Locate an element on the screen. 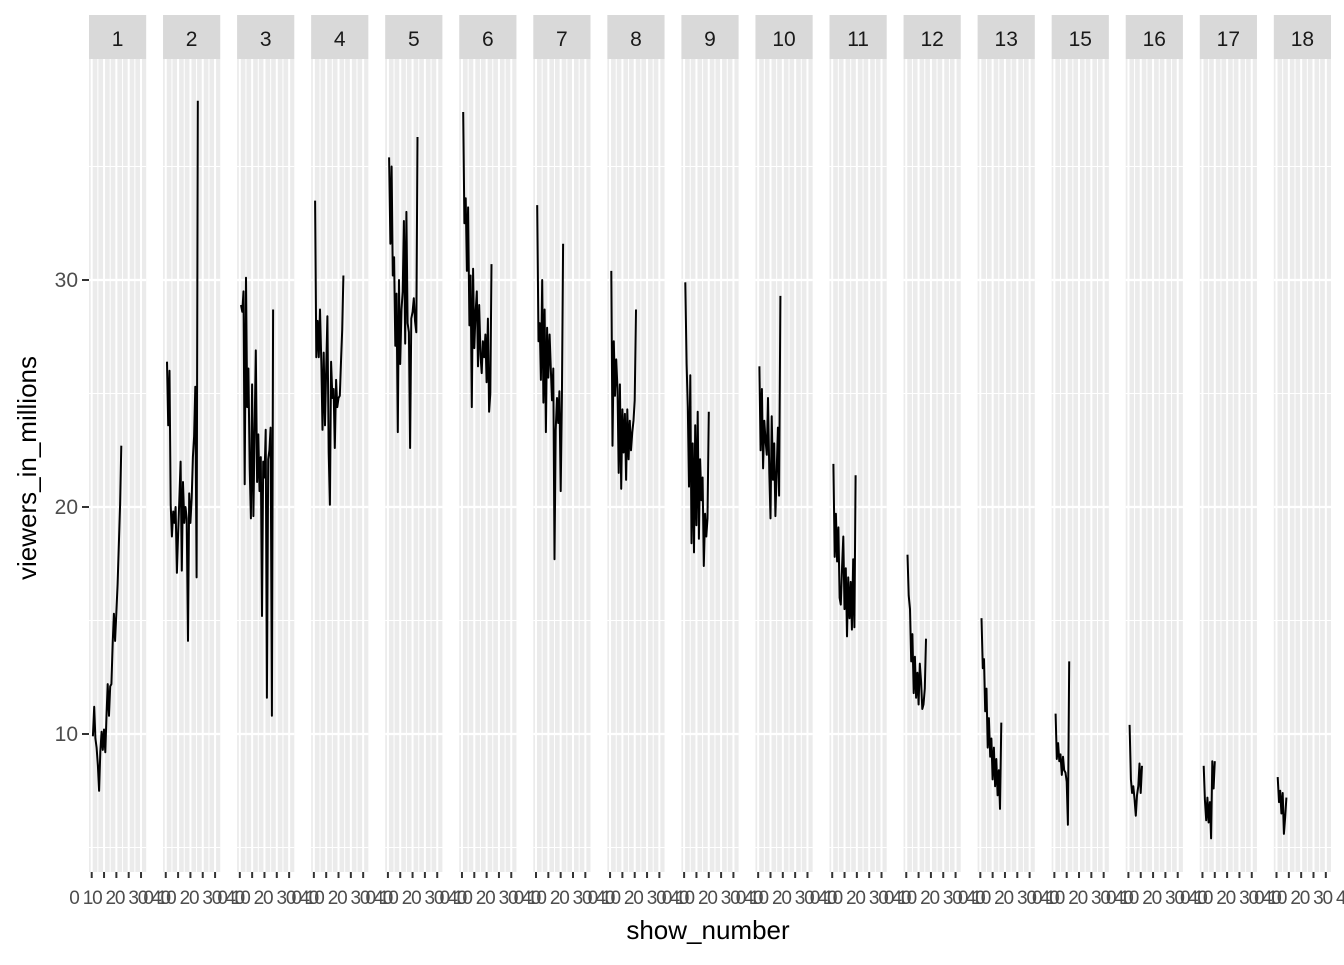 This screenshot has height=965, width=1344. facet-panel-15: 15 0 10 20 30 40 is located at coordinates (1083, 462).